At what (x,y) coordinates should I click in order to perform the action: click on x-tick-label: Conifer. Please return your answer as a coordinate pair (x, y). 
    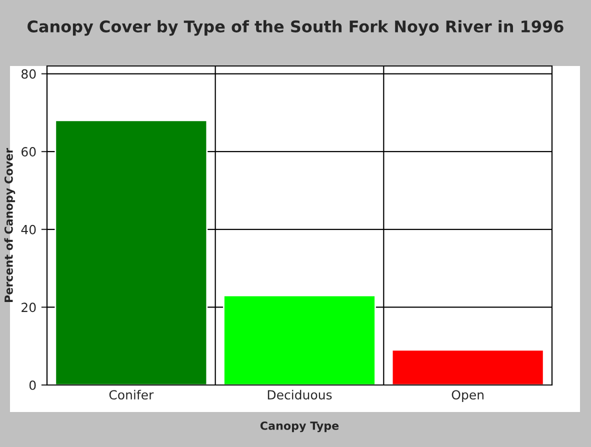
    Looking at the image, I should click on (131, 395).